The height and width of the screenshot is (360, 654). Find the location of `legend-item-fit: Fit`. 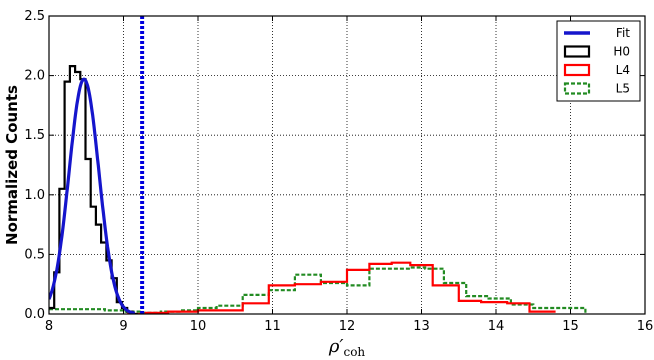

legend-item-fit: Fit is located at coordinates (597, 33).